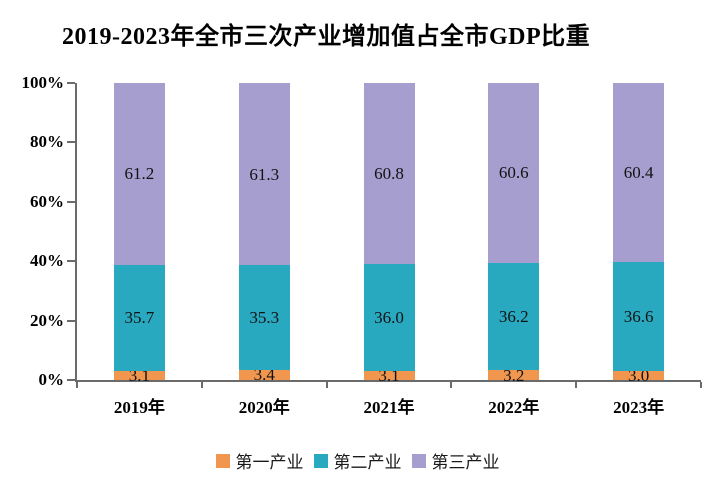 This screenshot has height=493, width=715. What do you see at coordinates (389, 407) in the screenshot?
I see `x-axis-label: 2021年` at bounding box center [389, 407].